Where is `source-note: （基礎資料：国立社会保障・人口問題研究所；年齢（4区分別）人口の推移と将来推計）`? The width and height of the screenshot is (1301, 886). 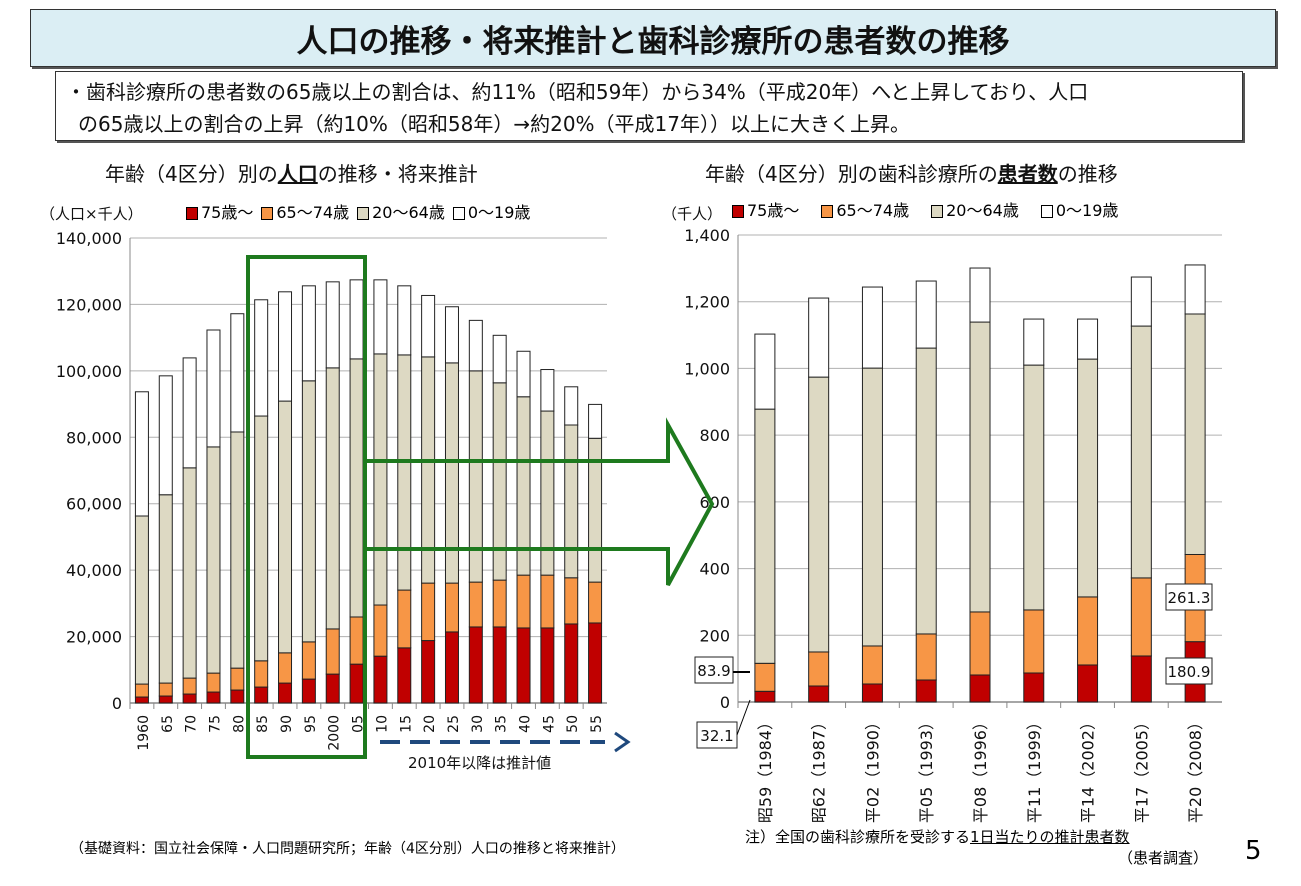 source-note: （基礎資料：国立社会保障・人口問題研究所；年齢（4区分別）人口の推移と将来推計） is located at coordinates (347, 849).